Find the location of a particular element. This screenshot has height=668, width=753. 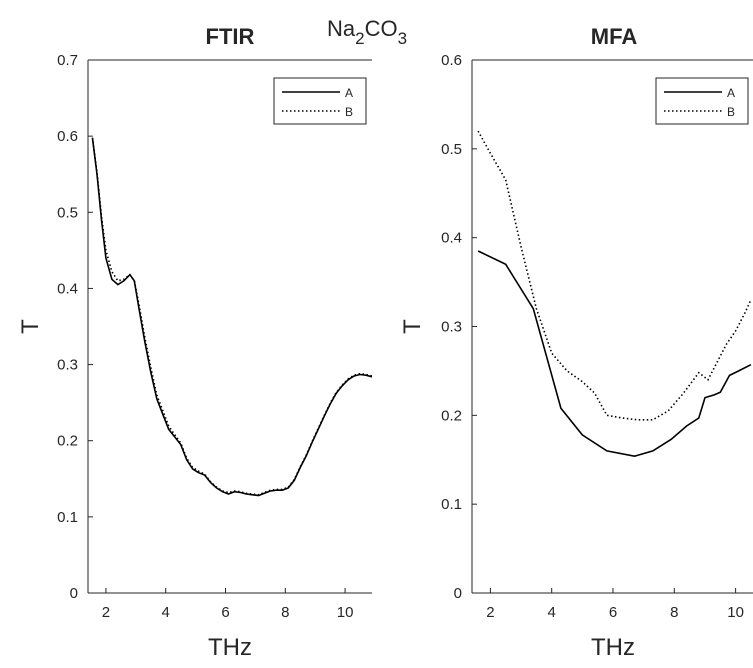

figure-suptitle: Na2CO3 is located at coordinates (367, 32).